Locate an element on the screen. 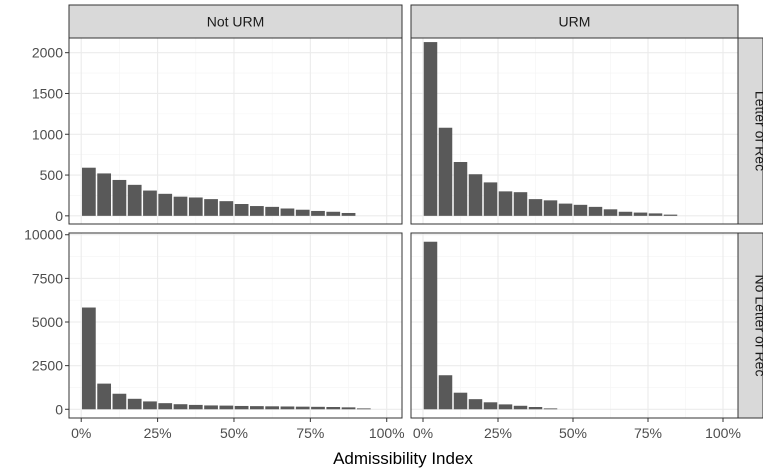  column-strips: Not URM URM is located at coordinates (403, 21).